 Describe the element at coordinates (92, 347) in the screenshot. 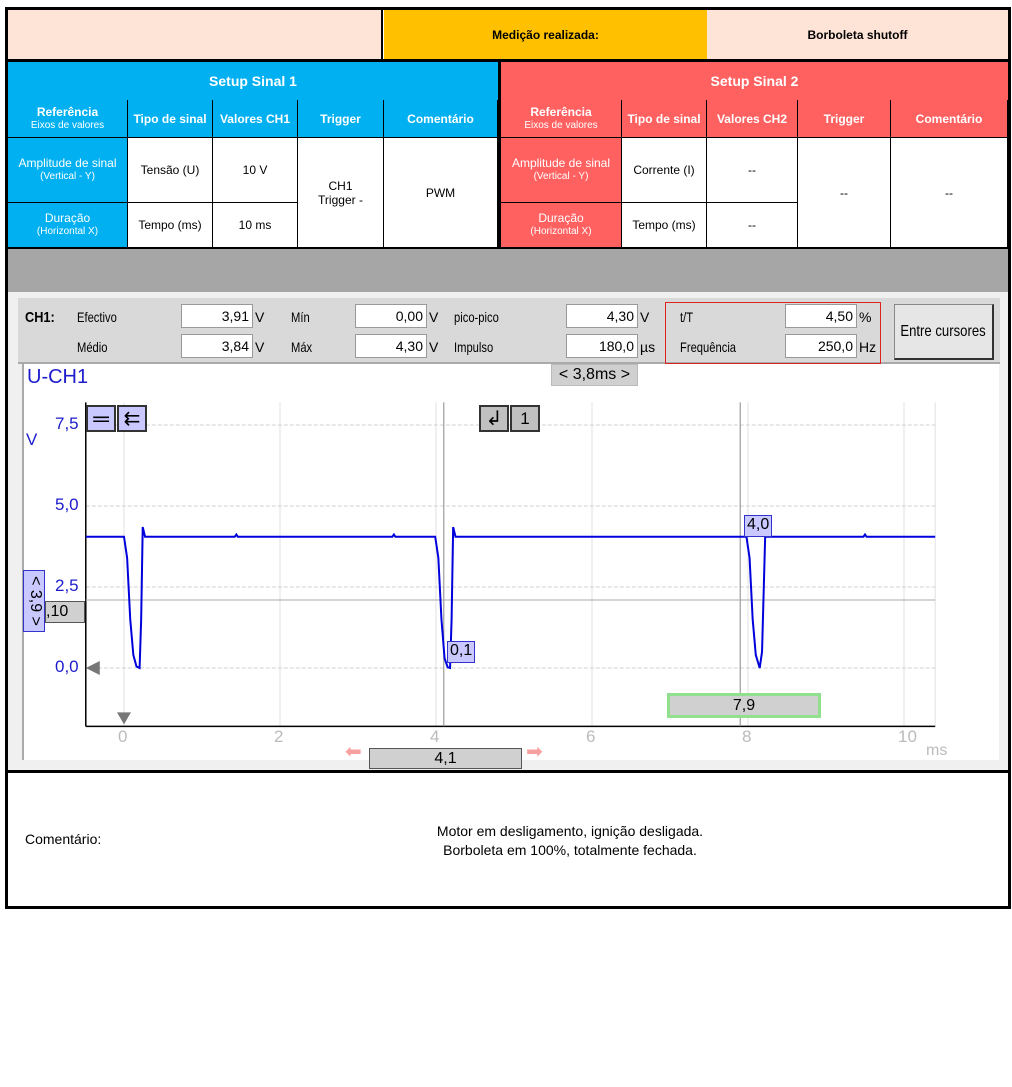

I see `measurement-label: Médio` at that location.